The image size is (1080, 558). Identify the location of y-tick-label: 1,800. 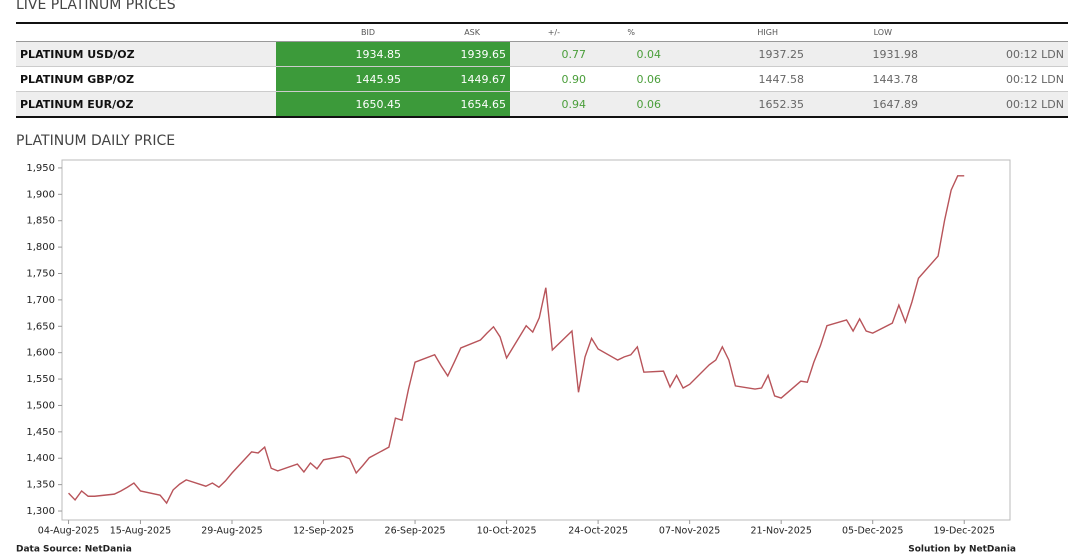
(40, 247).